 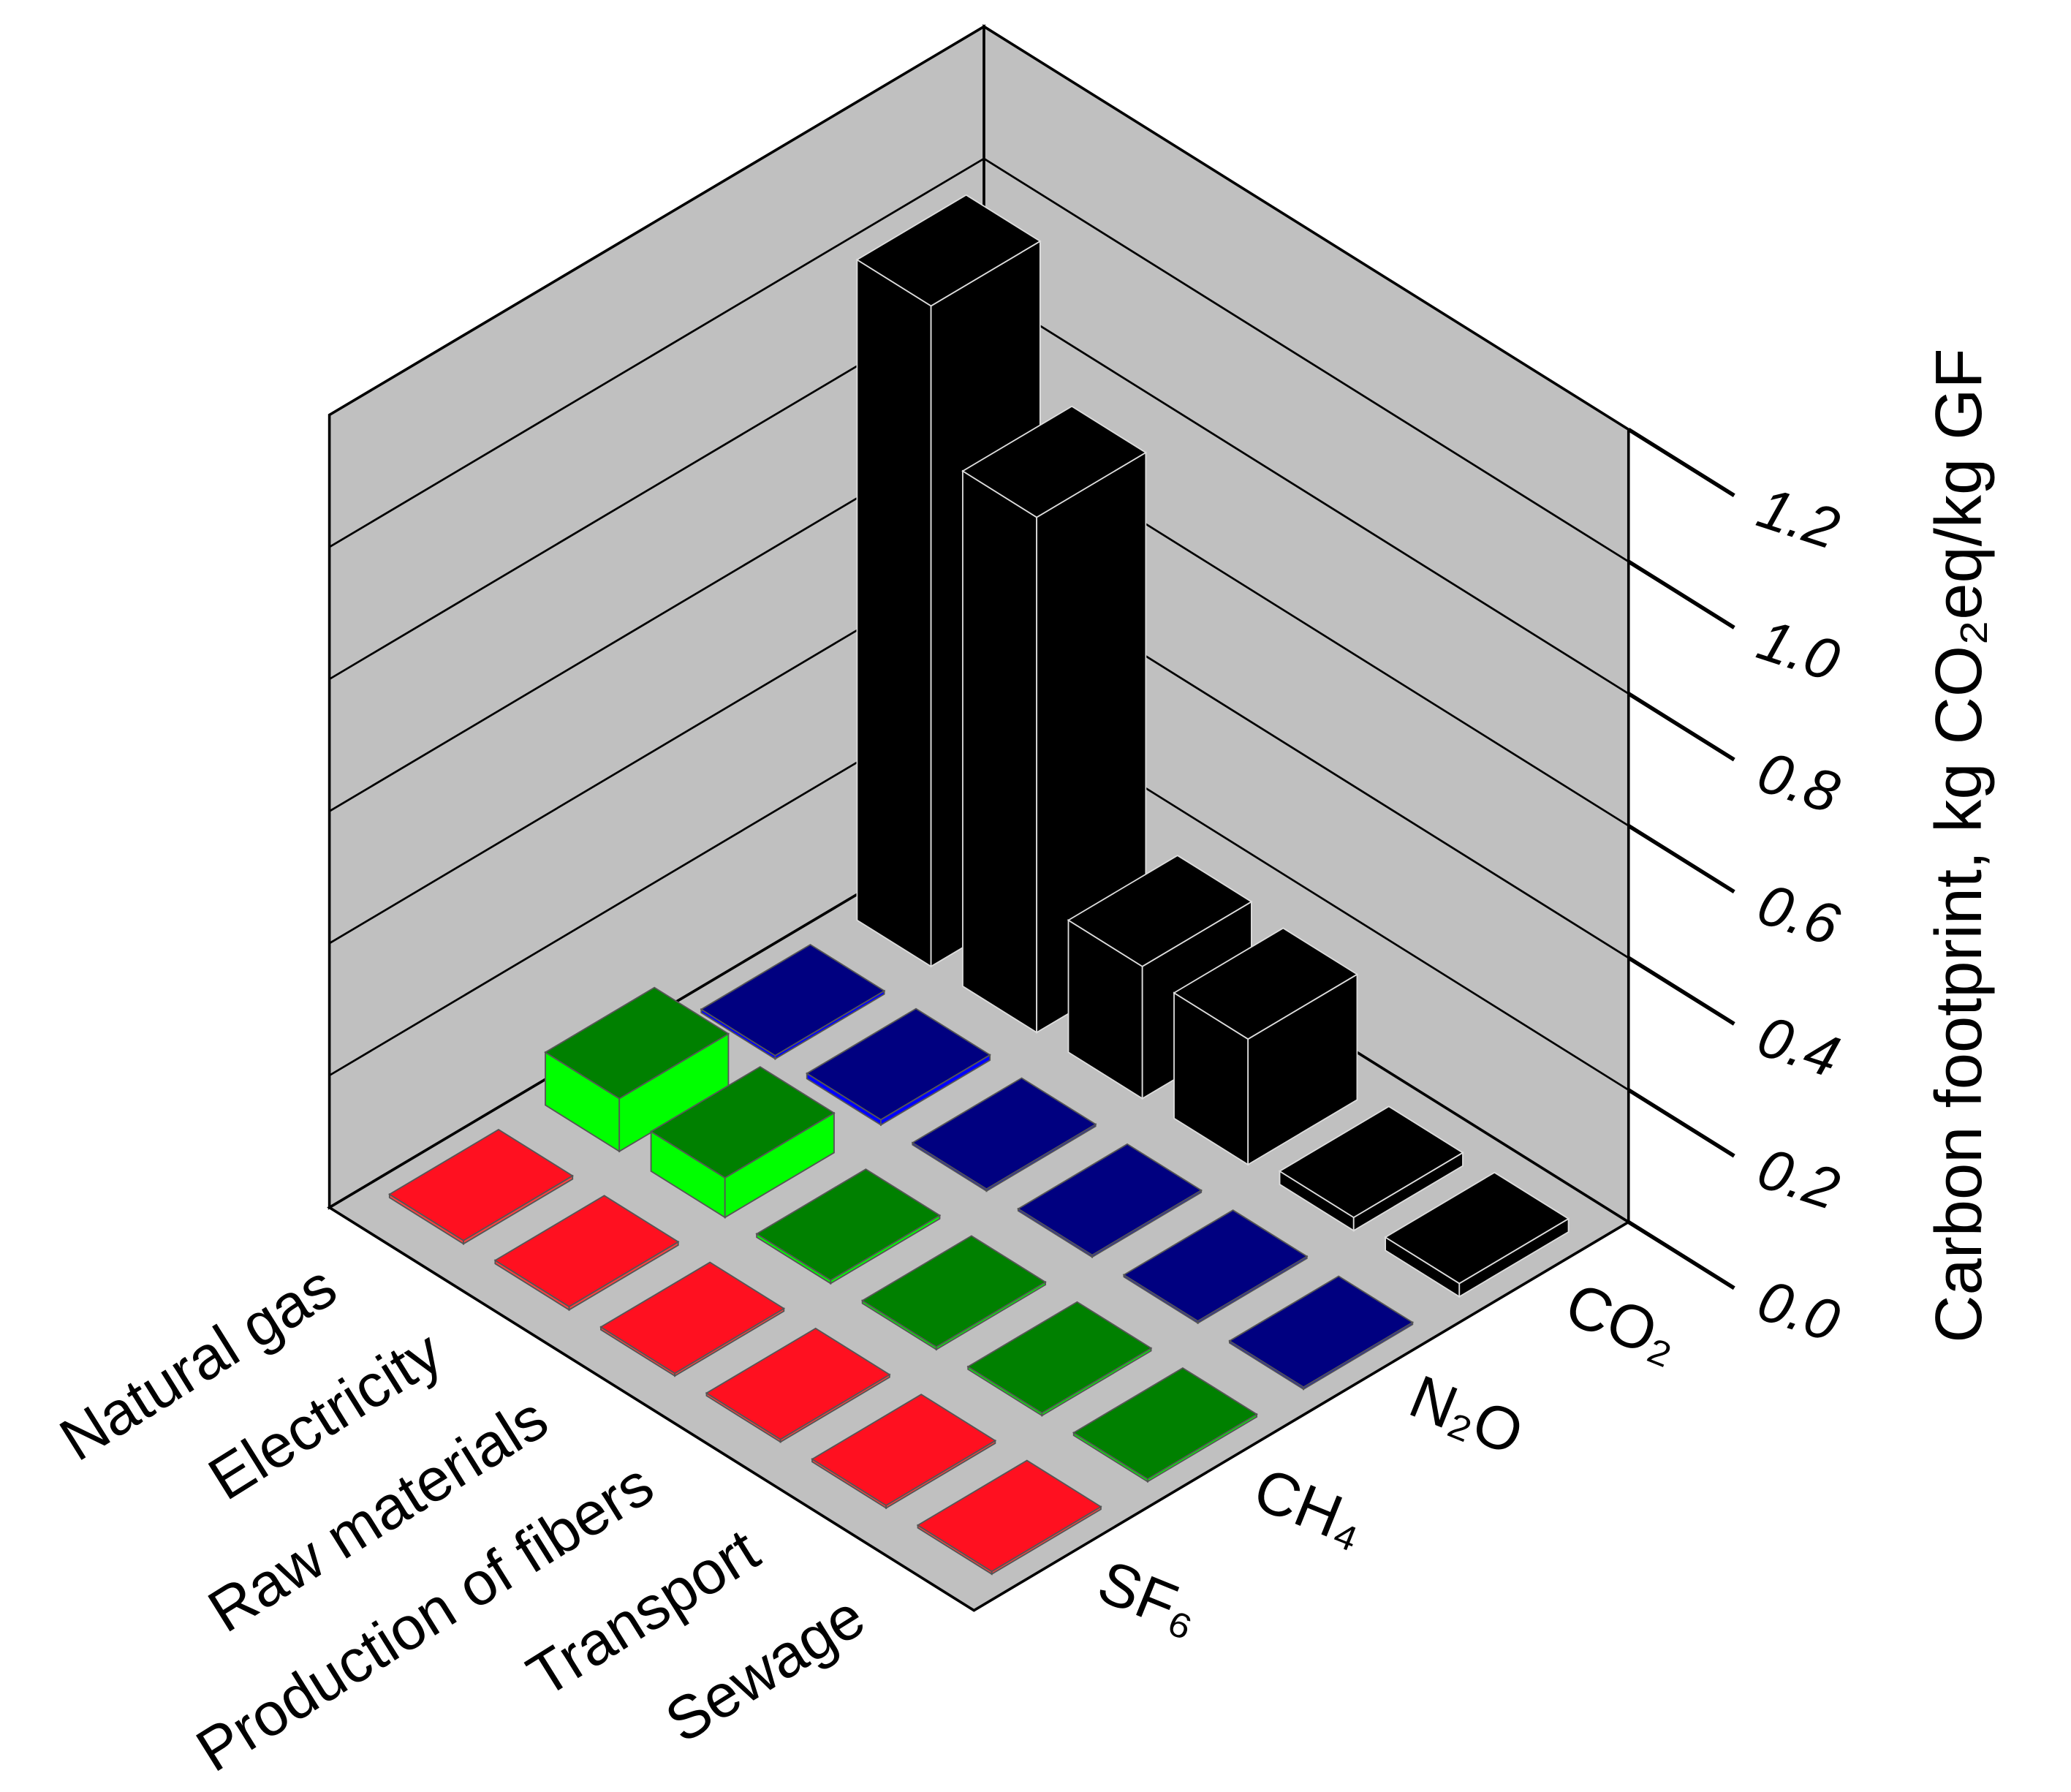 What do you see at coordinates (1466, 1415) in the screenshot?
I see `series-label: N₂O` at bounding box center [1466, 1415].